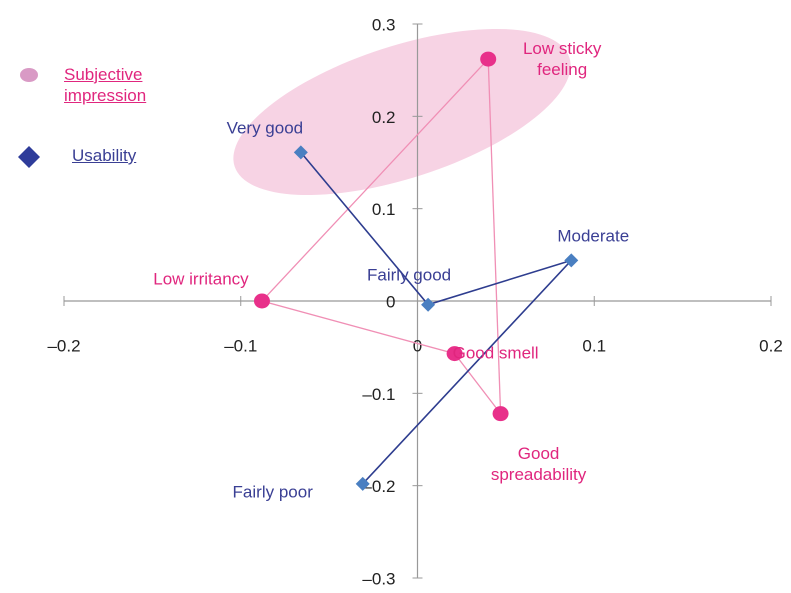  I want to click on x-tick-label: 0, so click(417, 345).